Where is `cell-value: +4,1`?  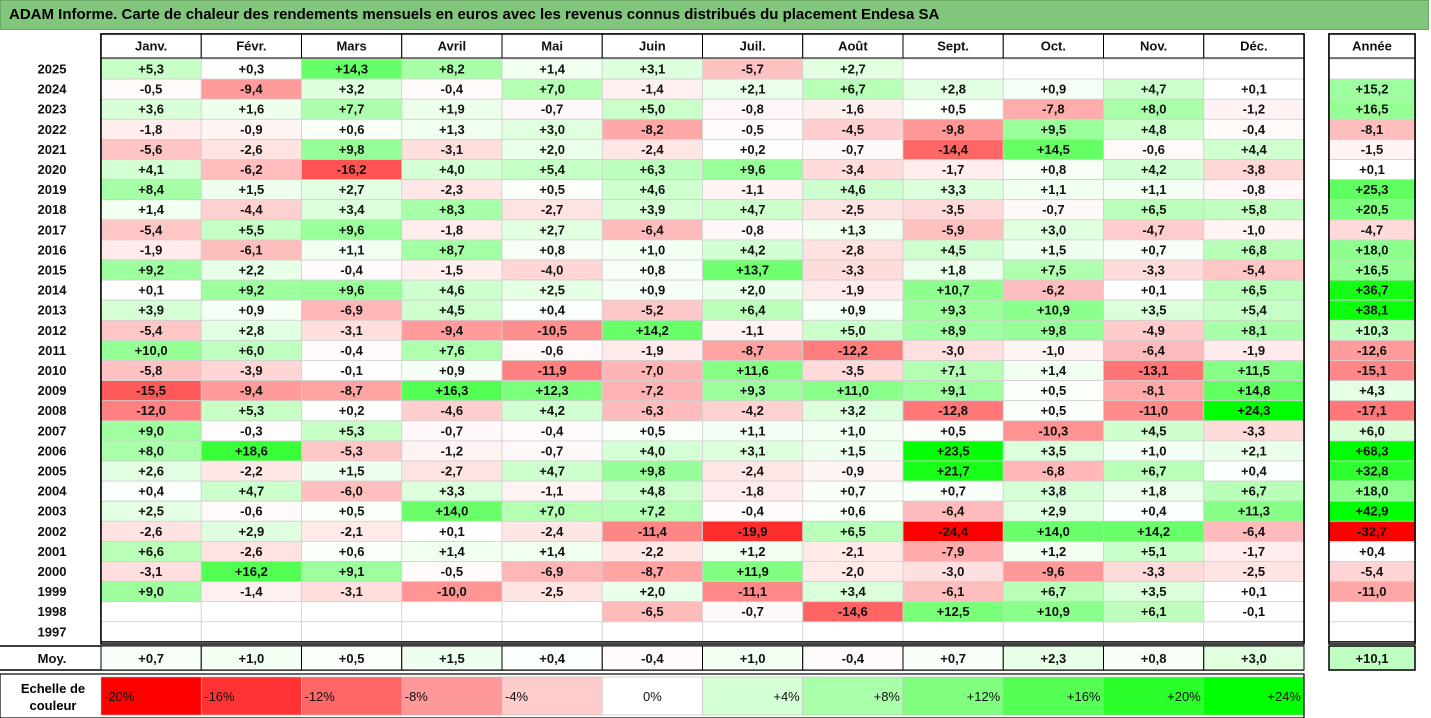
cell-value: +4,1 is located at coordinates (151, 169).